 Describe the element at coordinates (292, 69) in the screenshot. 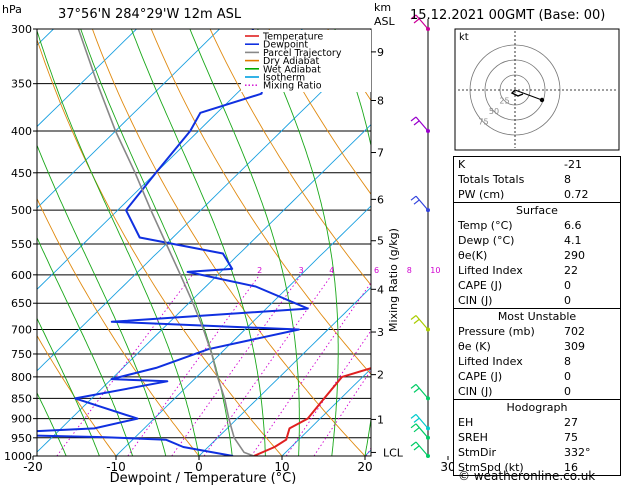

I see `legend-label: Wet Adiabat` at that location.